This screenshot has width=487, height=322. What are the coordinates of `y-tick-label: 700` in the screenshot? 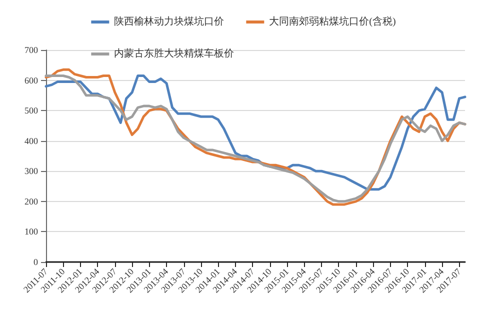 It's located at (31, 50).